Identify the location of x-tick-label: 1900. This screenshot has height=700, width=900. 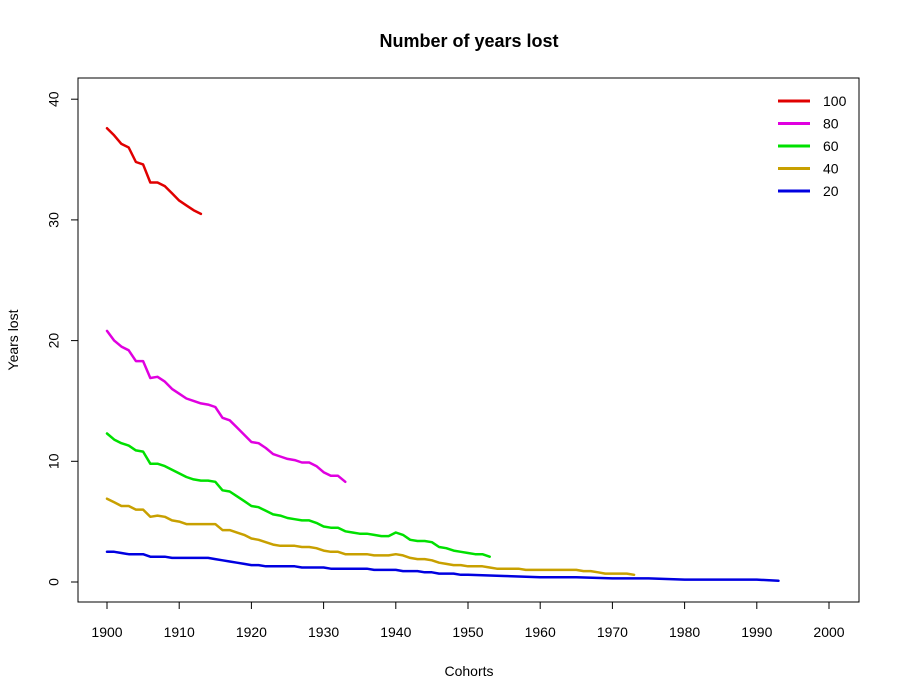
(106, 632).